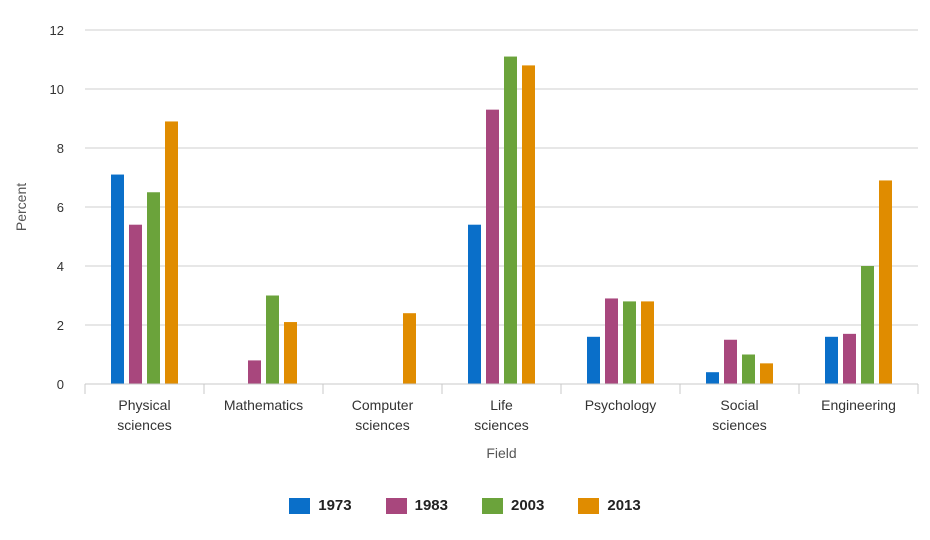  Describe the element at coordinates (60, 148) in the screenshot. I see `y-tick-label: 8` at that location.